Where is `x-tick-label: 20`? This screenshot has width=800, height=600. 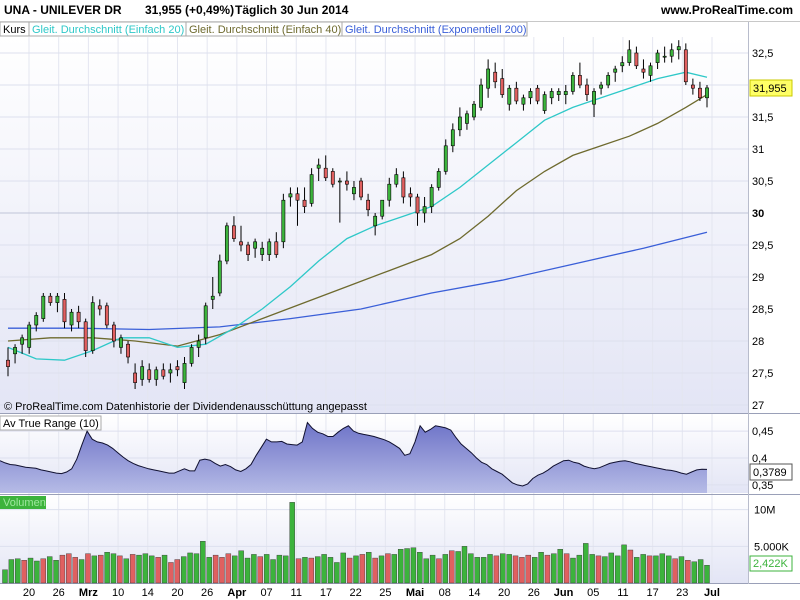 x-tick-label: 20 is located at coordinates (29, 593).